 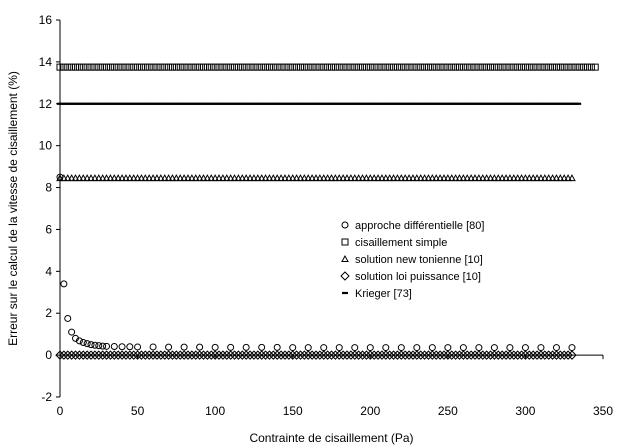 I want to click on series-square, so click(x=327, y=67).